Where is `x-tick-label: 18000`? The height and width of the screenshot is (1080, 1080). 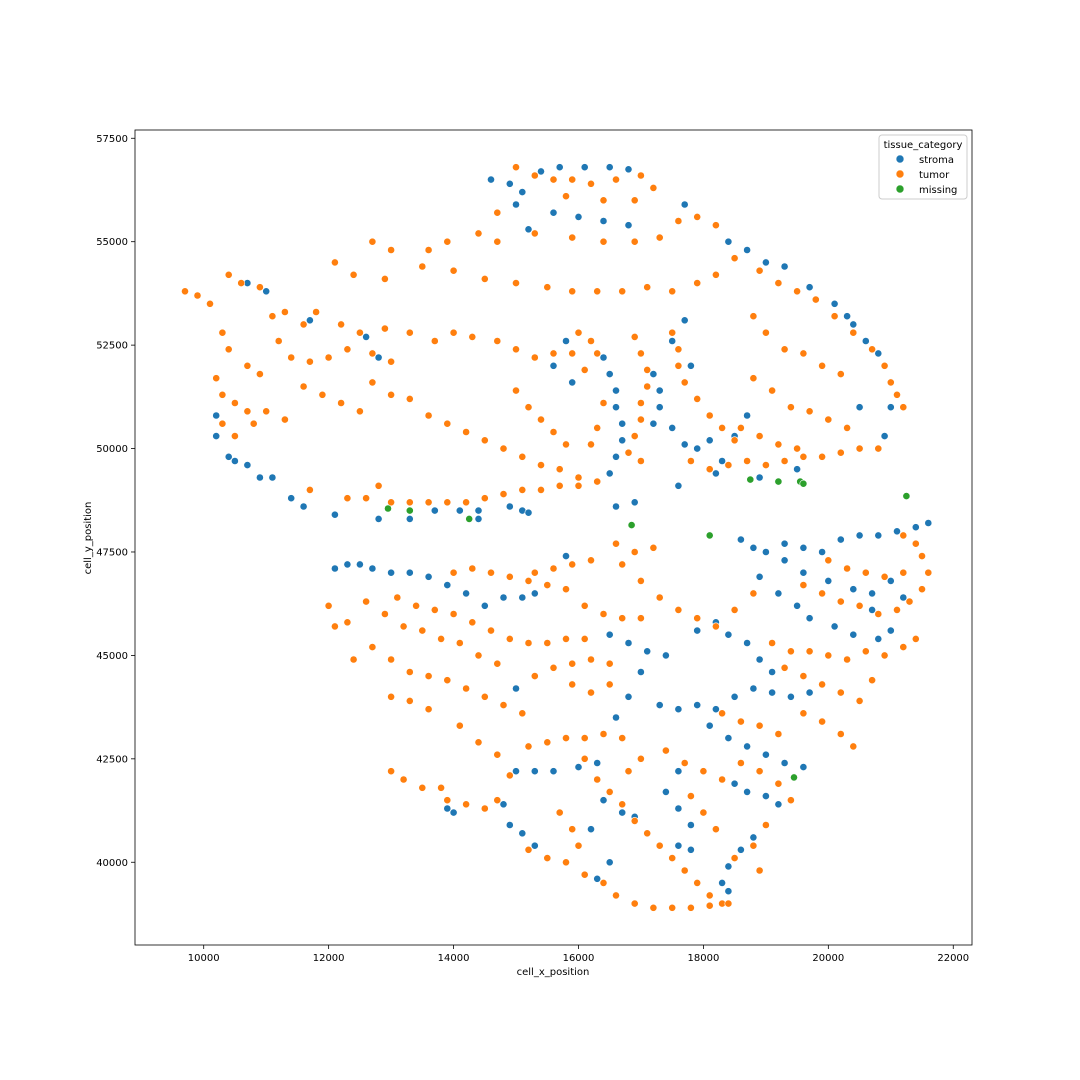
x-tick-label: 18000 is located at coordinates (704, 958).